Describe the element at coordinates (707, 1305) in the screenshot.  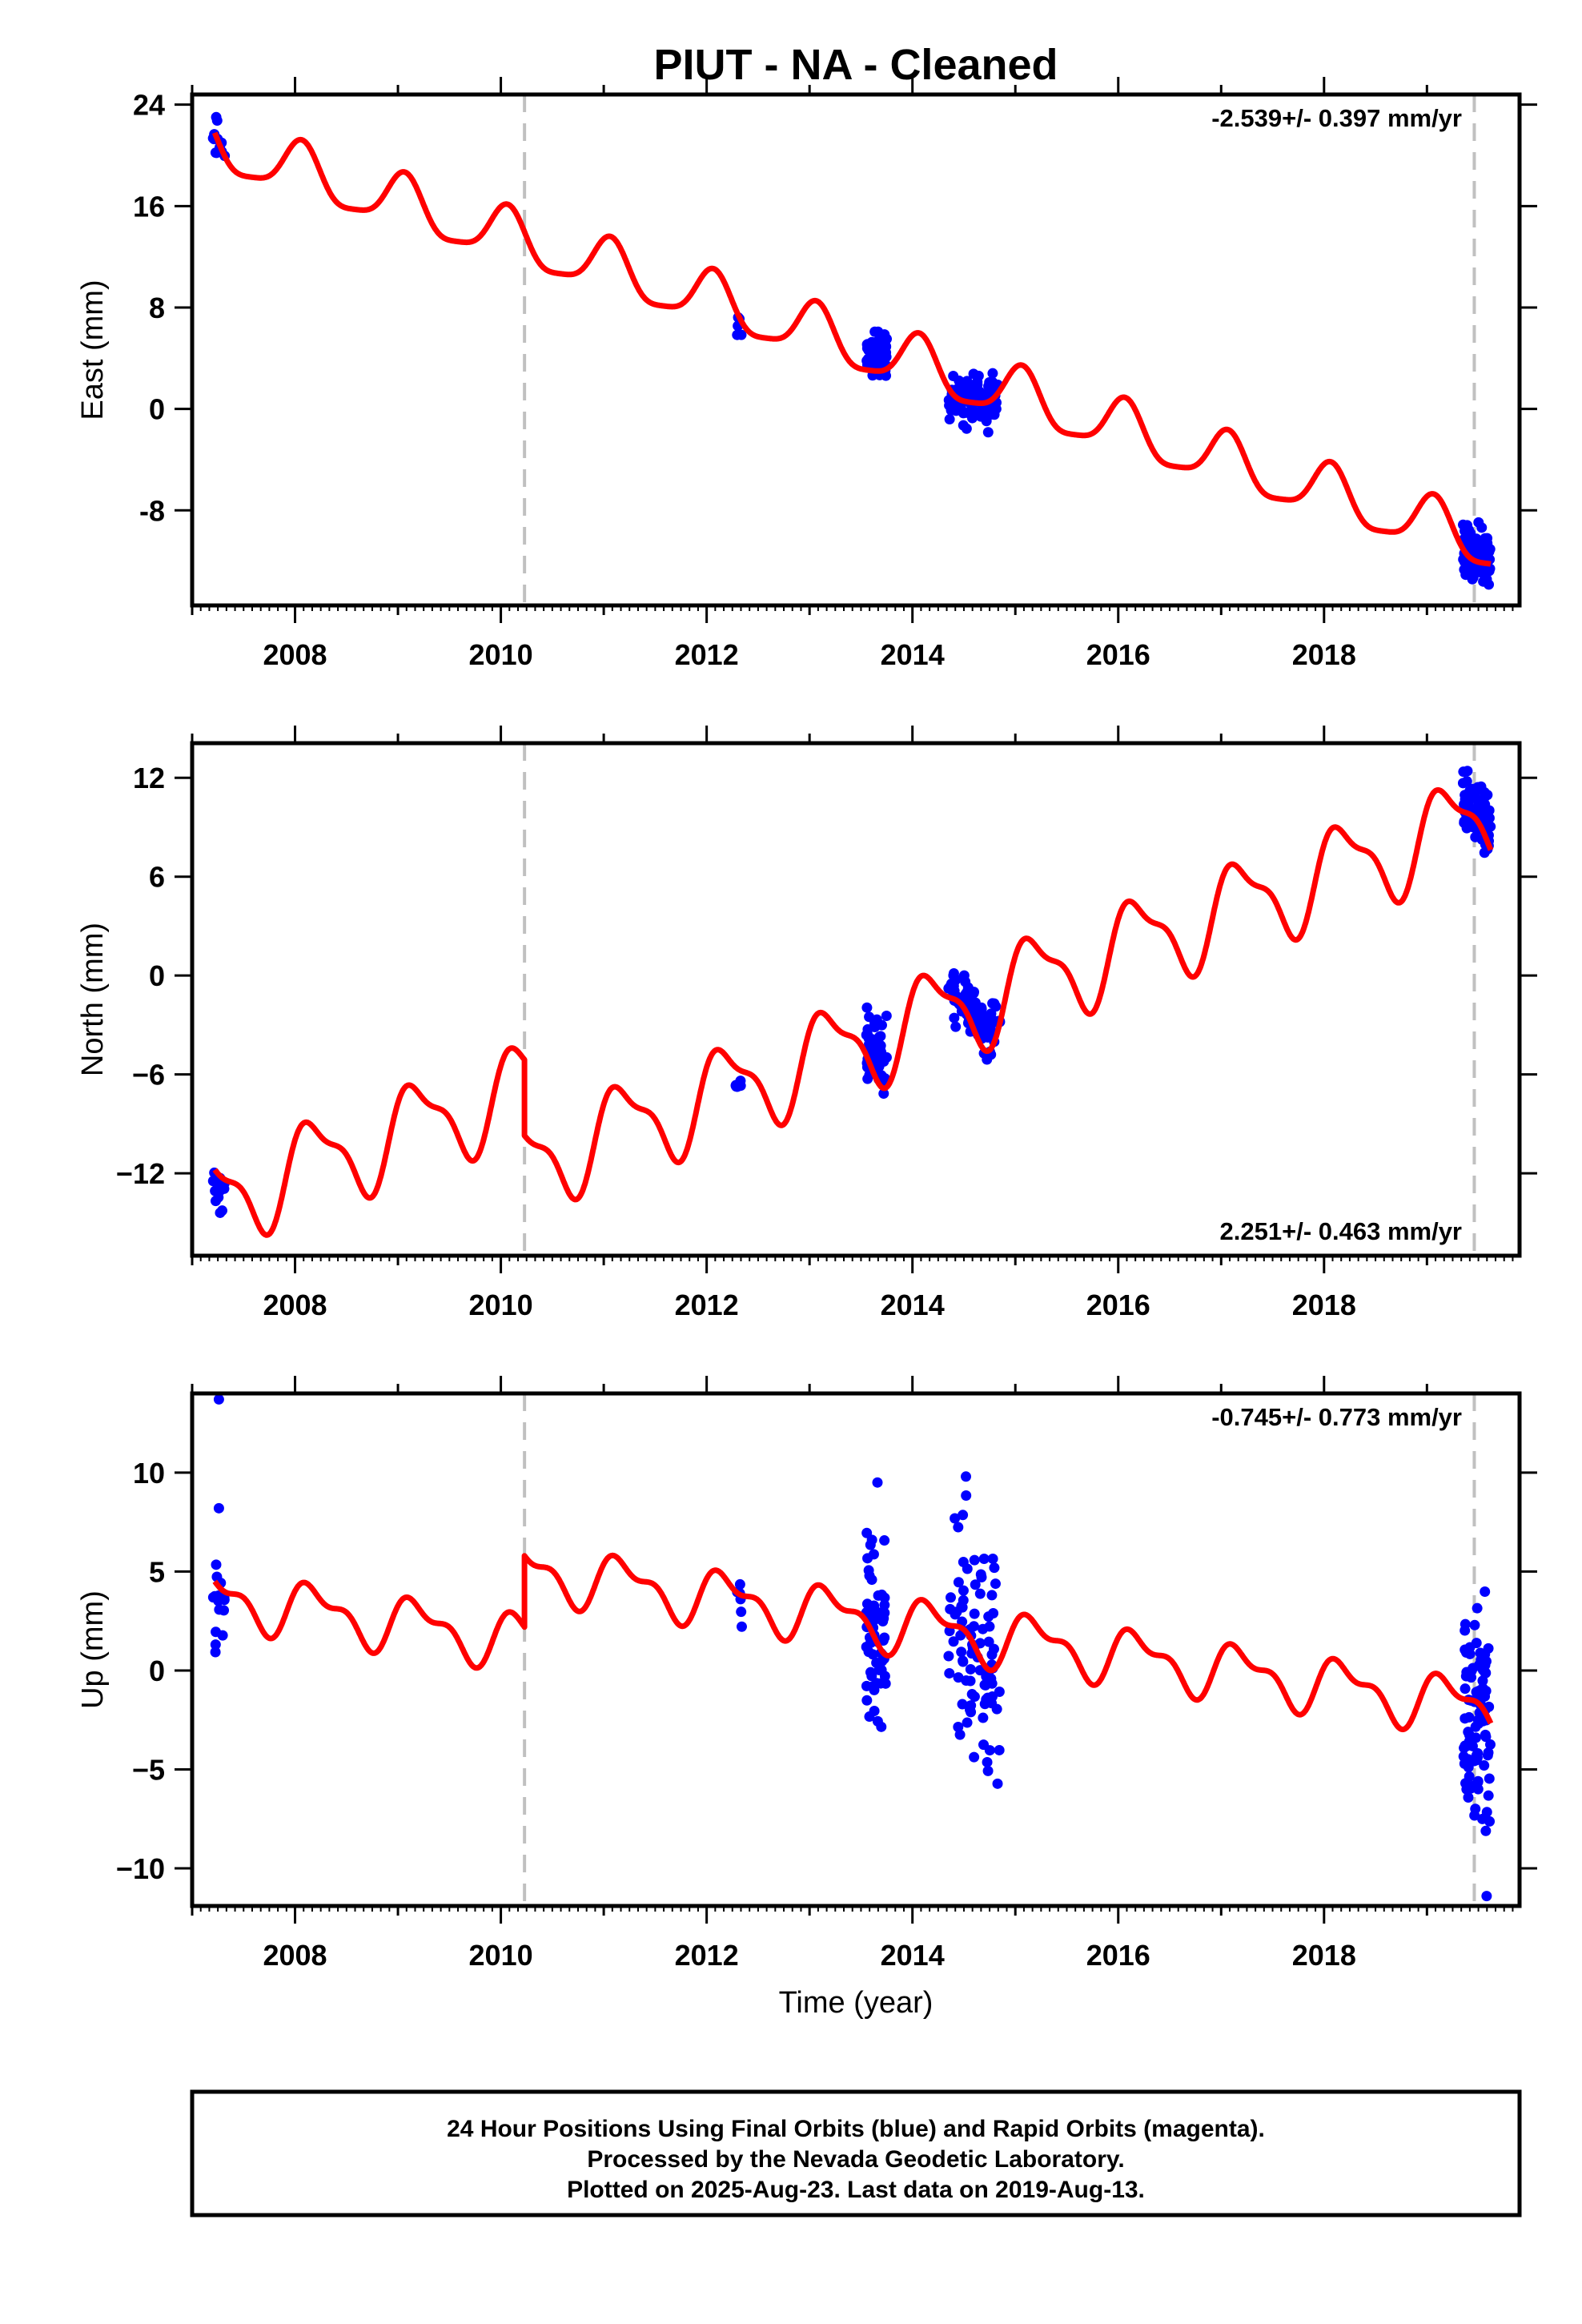
I see `x-tick-label: 2012` at that location.